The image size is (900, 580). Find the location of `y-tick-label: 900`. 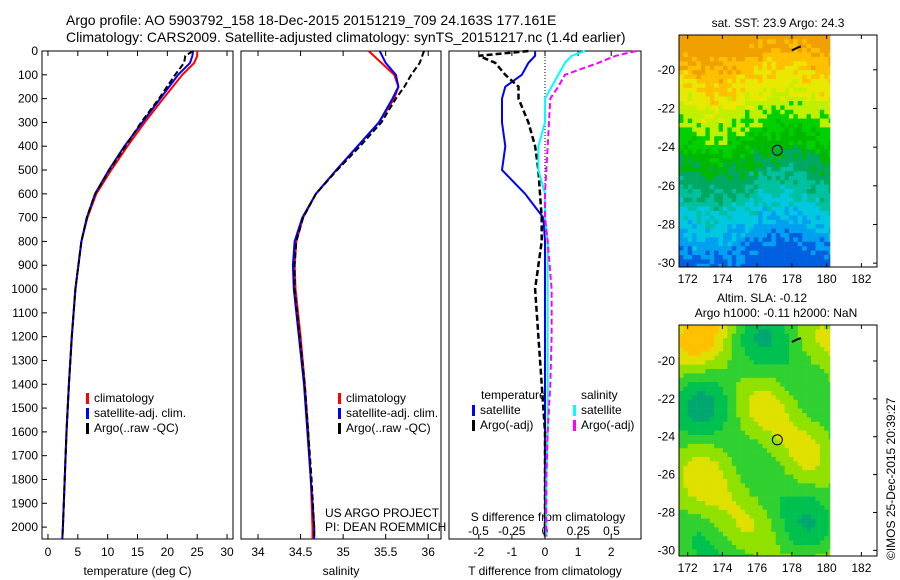

y-tick-label: 900 is located at coordinates (28, 265).